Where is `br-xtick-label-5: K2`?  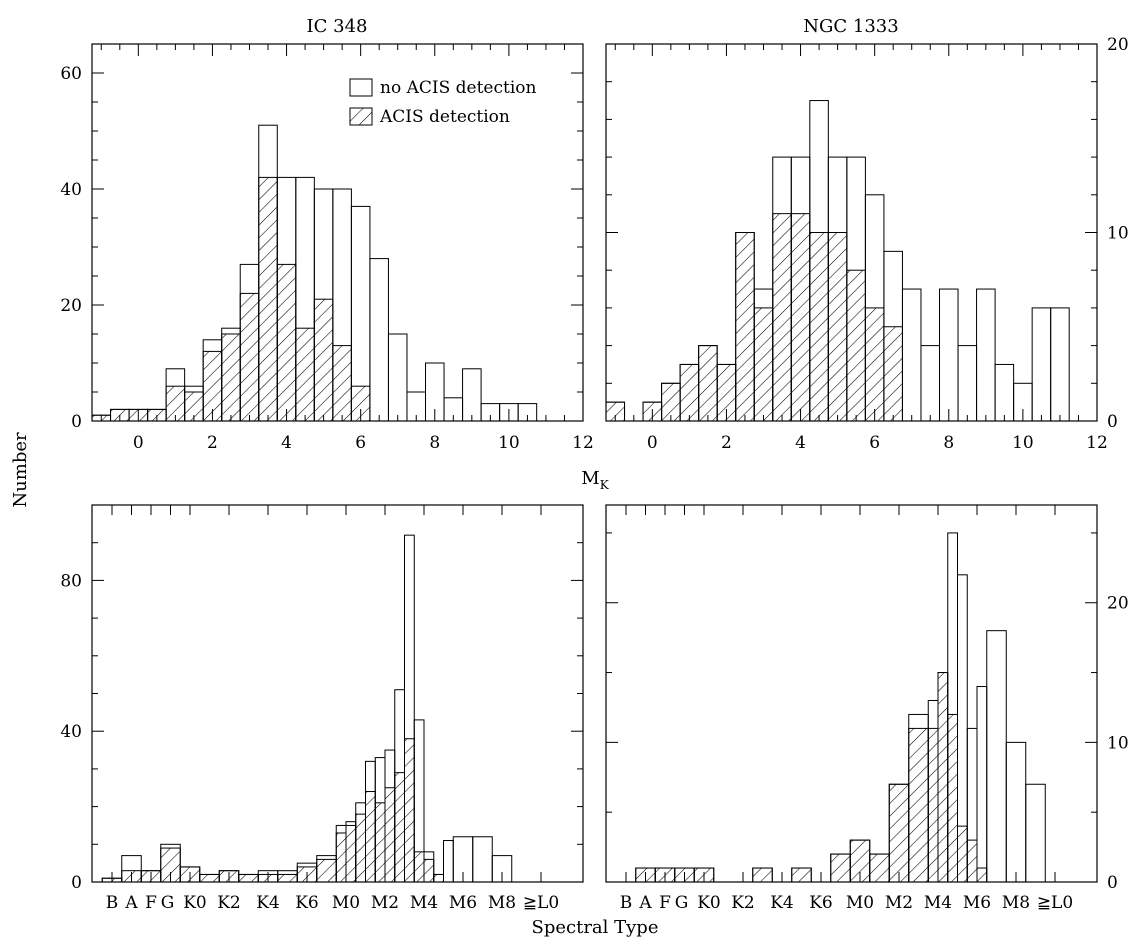 br-xtick-label-5: K2 is located at coordinates (743, 903).